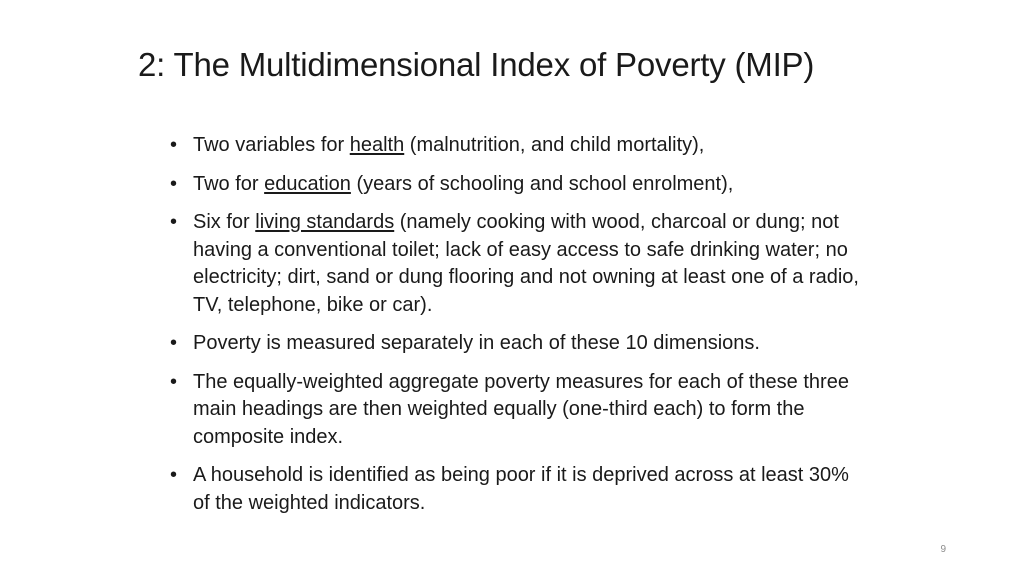 This screenshot has width=1024, height=576. I want to click on bullet-text-before: Two variables for, so click(271, 145).